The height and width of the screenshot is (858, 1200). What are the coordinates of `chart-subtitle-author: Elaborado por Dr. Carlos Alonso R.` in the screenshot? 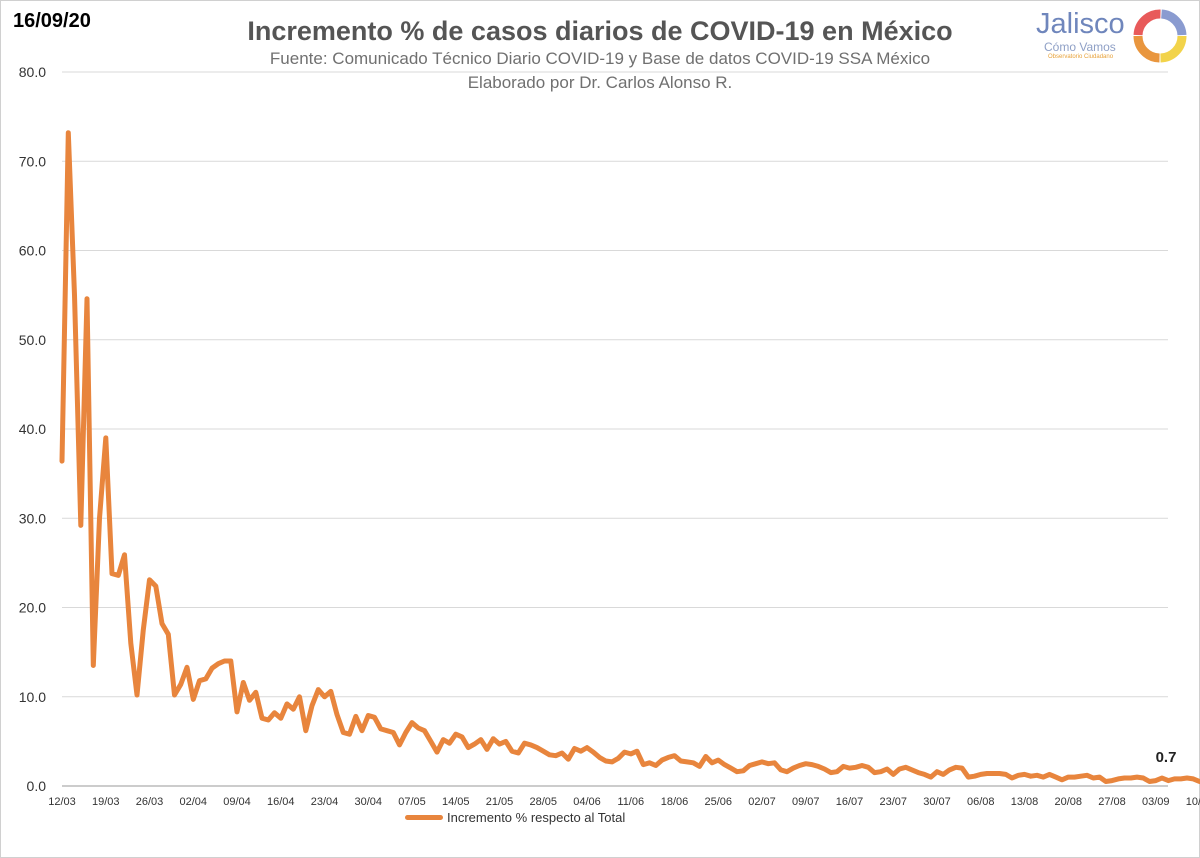 It's located at (600, 82).